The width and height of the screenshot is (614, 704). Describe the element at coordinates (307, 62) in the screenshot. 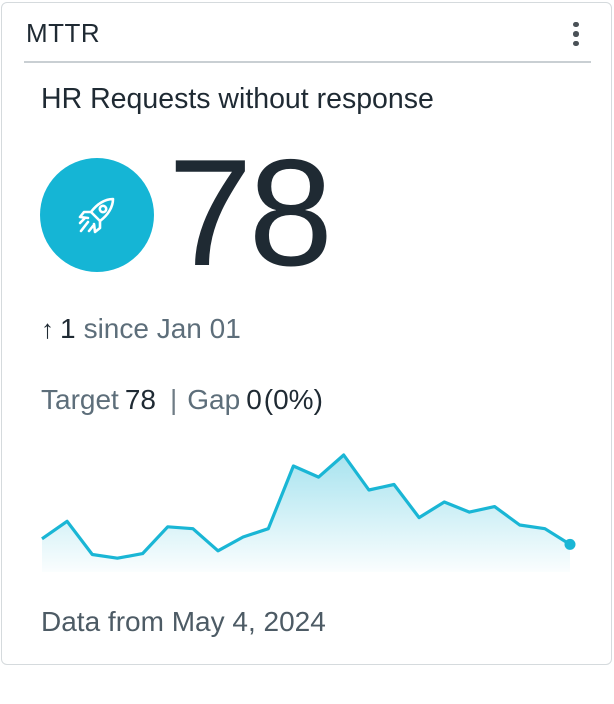

I see `header-divider` at that location.